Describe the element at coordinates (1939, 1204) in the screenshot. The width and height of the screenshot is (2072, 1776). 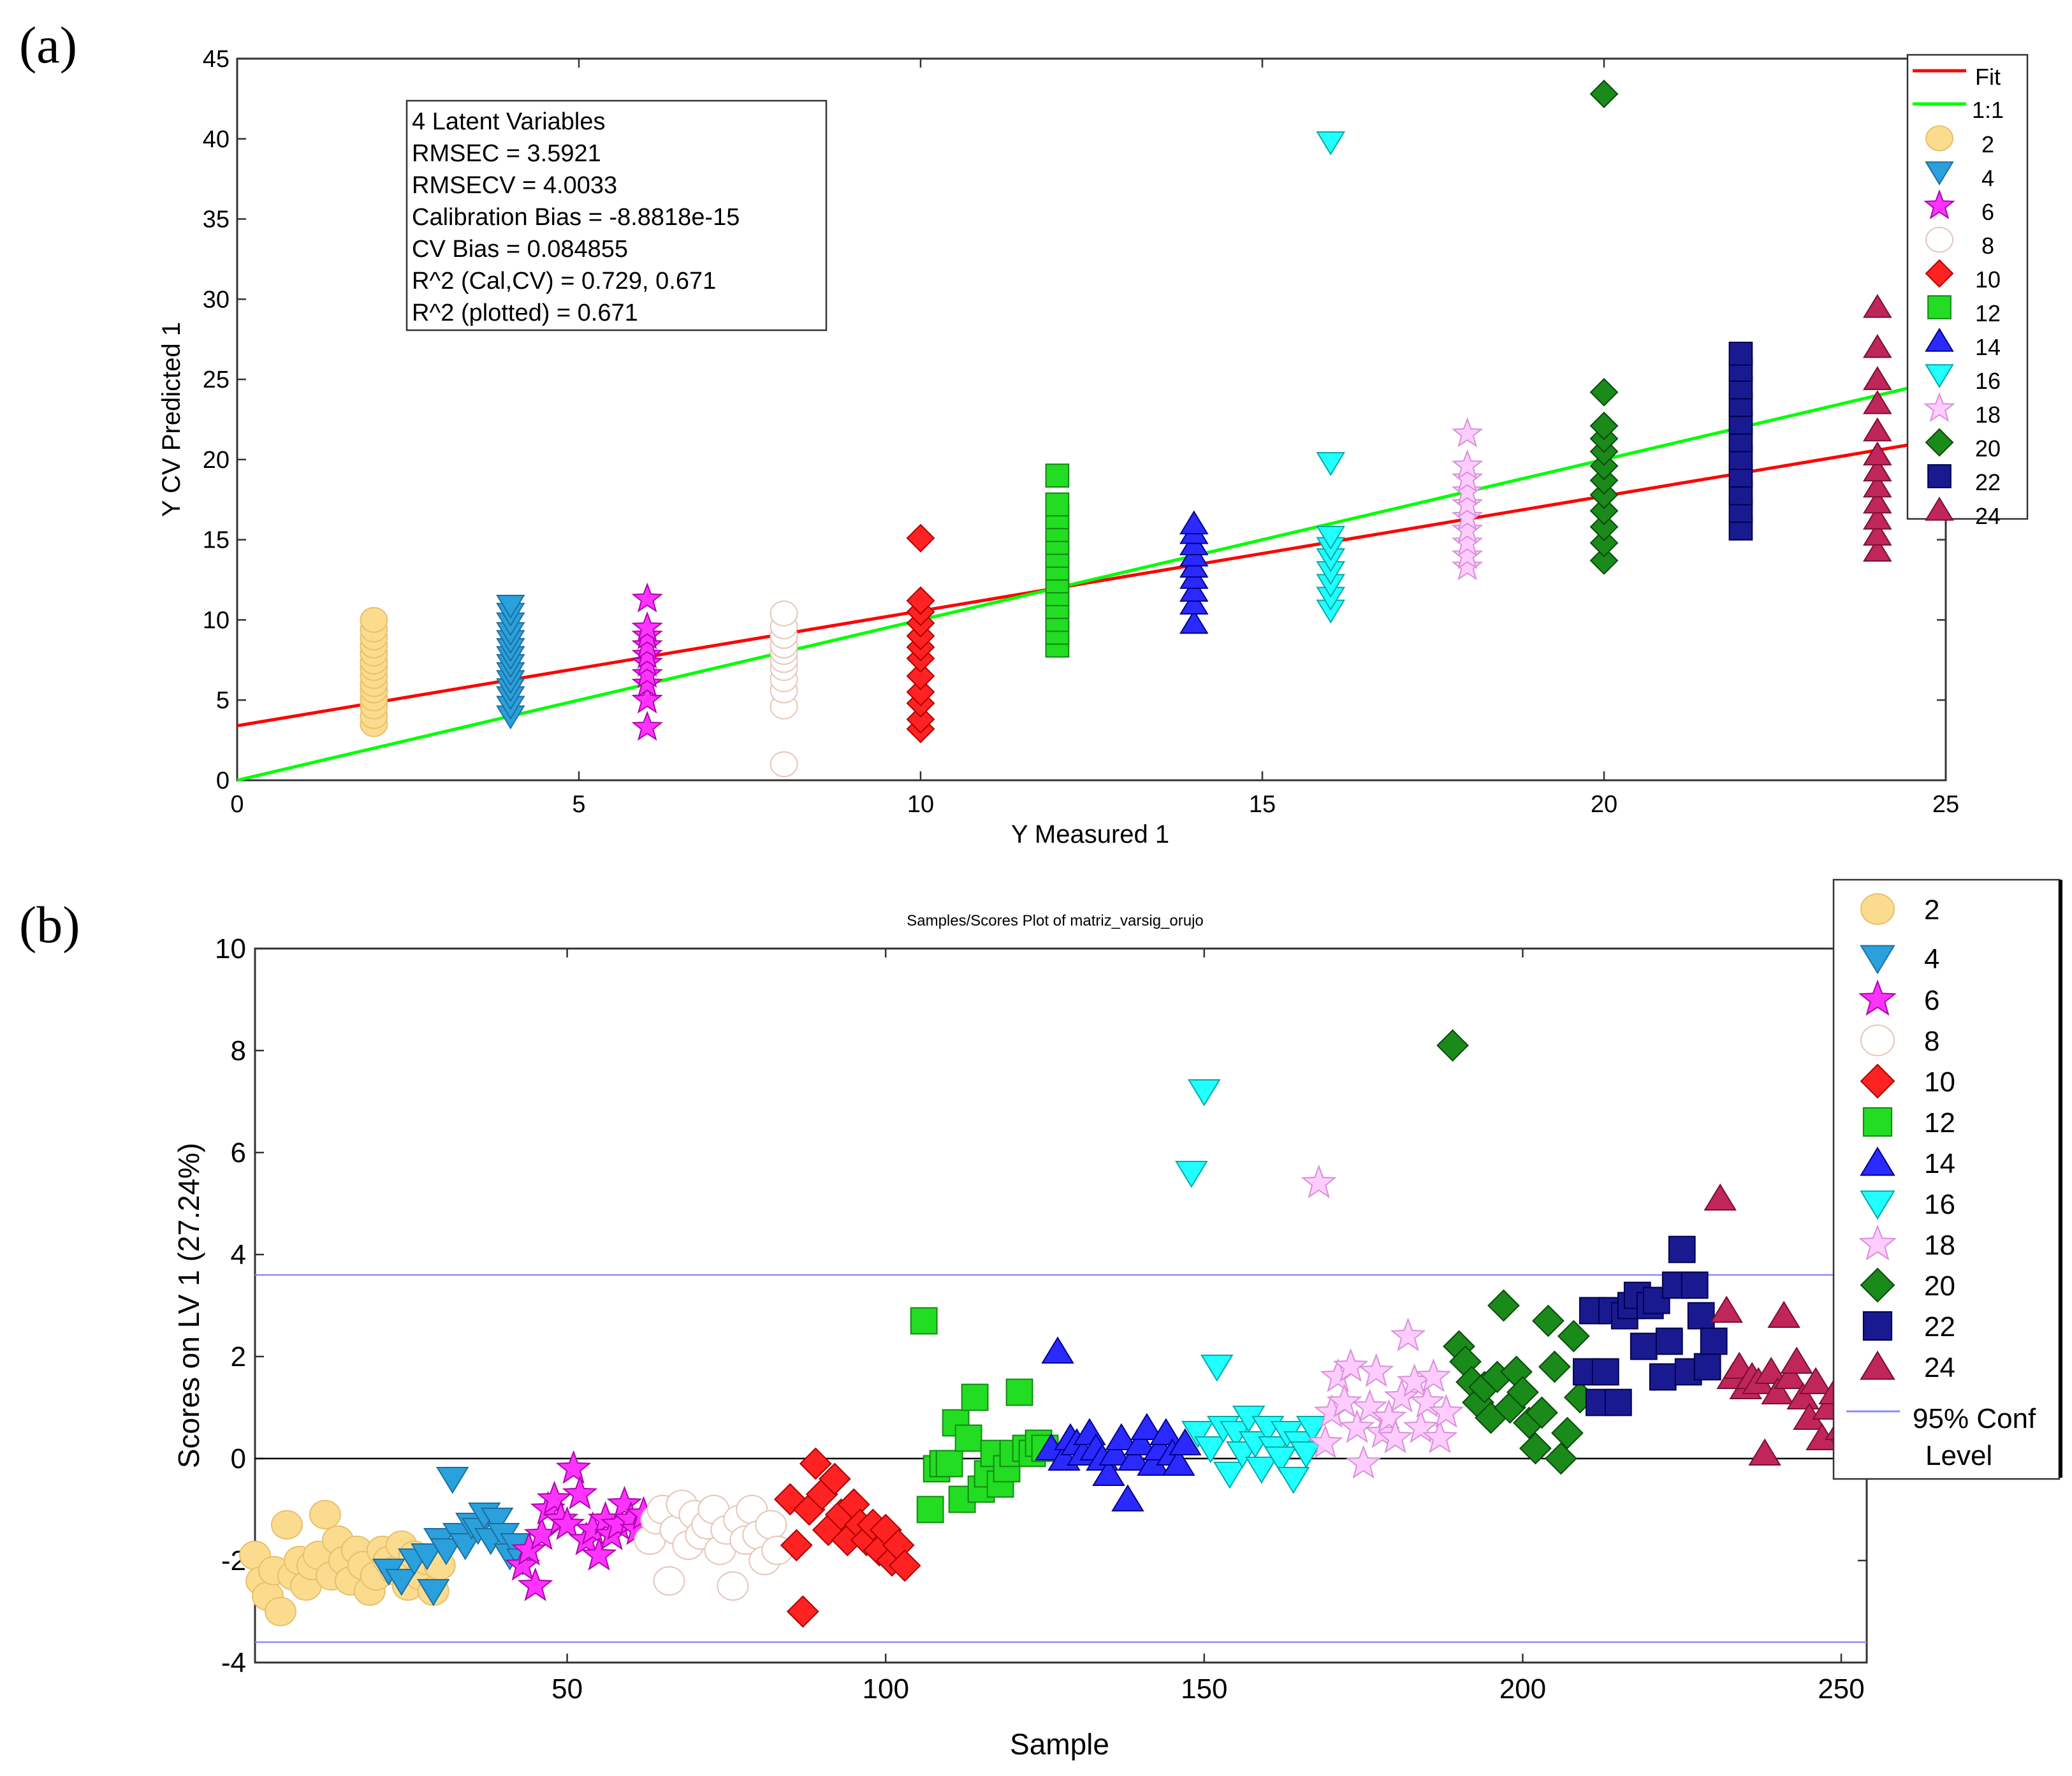
I see `legend-b-label-16: 16` at that location.